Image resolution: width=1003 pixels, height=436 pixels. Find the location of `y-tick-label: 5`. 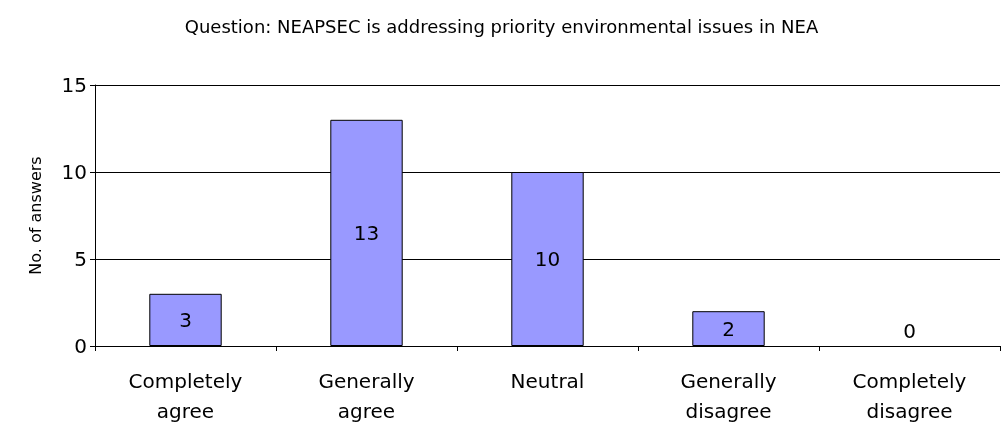

y-tick-label: 5 is located at coordinates (80, 259).